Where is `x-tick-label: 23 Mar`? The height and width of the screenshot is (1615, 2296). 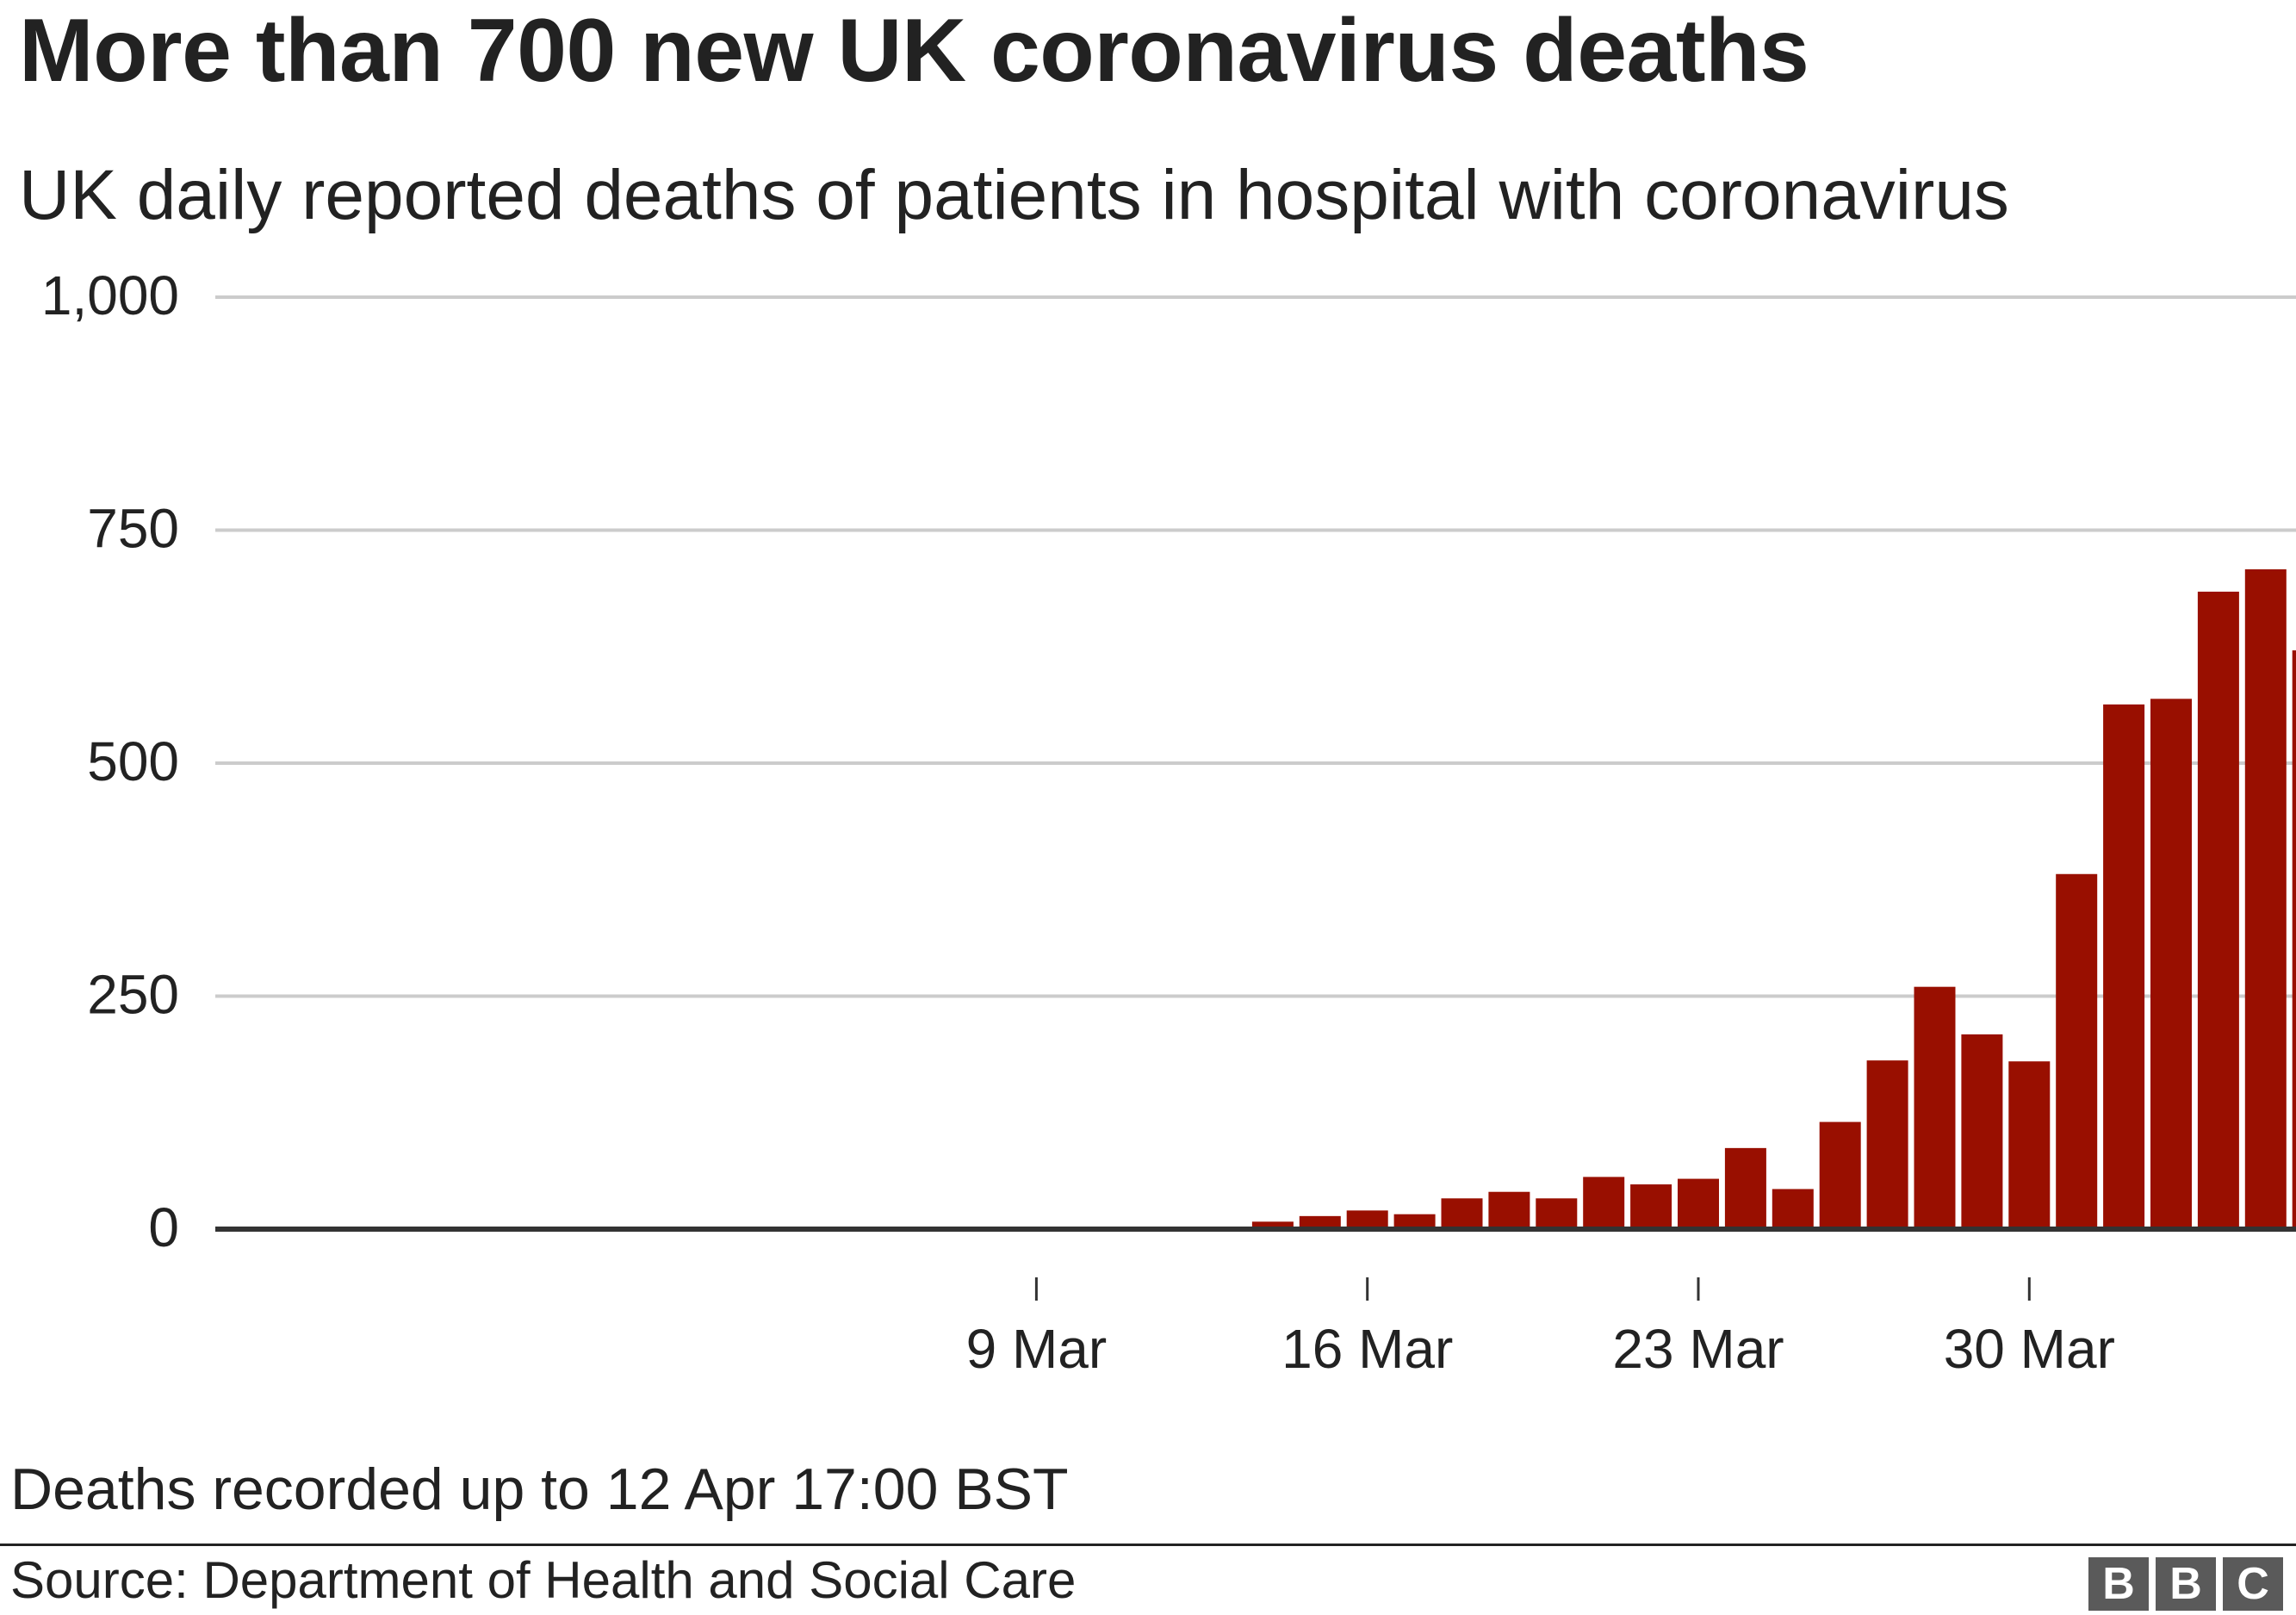 x-tick-label: 23 Mar is located at coordinates (1698, 1349).